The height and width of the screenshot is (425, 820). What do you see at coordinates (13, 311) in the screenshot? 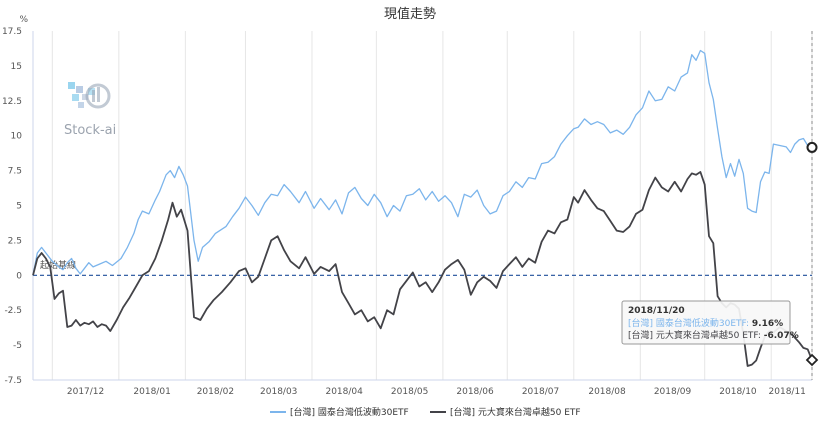
I see `y-tick-label: -2.5` at bounding box center [13, 311].